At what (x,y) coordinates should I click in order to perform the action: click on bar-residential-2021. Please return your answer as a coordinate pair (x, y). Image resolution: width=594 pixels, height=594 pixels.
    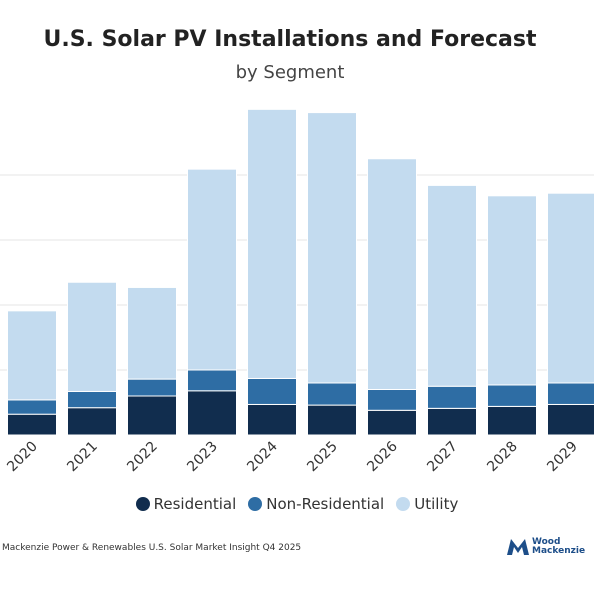
    Looking at the image, I should click on (92, 421).